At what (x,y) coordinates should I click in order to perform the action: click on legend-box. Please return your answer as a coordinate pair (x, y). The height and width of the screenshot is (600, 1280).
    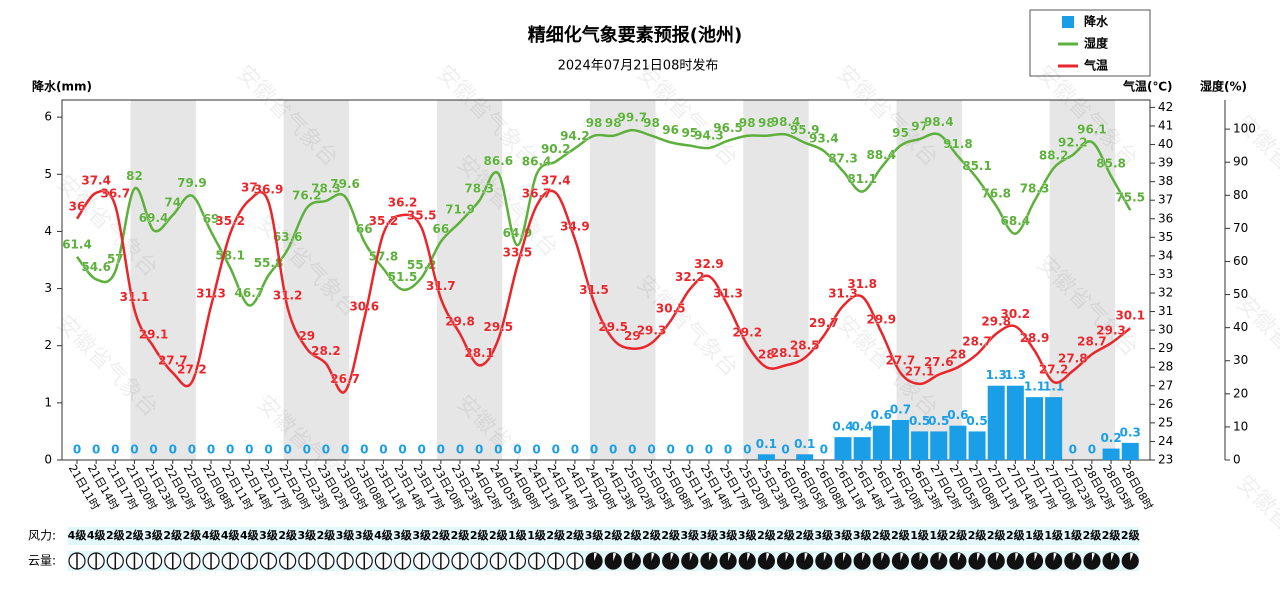
    Looking at the image, I should click on (1090, 43).